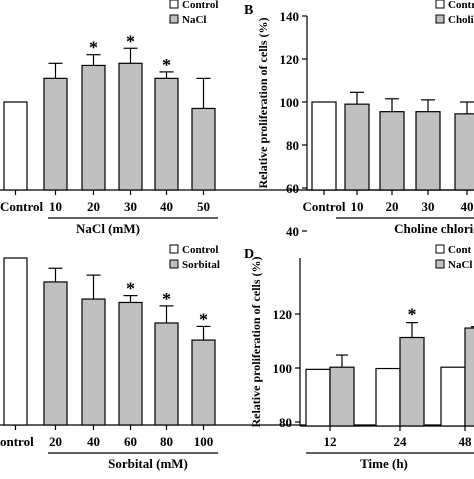 Image resolution: width=474 pixels, height=479 pixels. What do you see at coordinates (434, 228) in the screenshot?
I see `panel2-x-axis-label: Choline chloride (` at bounding box center [434, 228].